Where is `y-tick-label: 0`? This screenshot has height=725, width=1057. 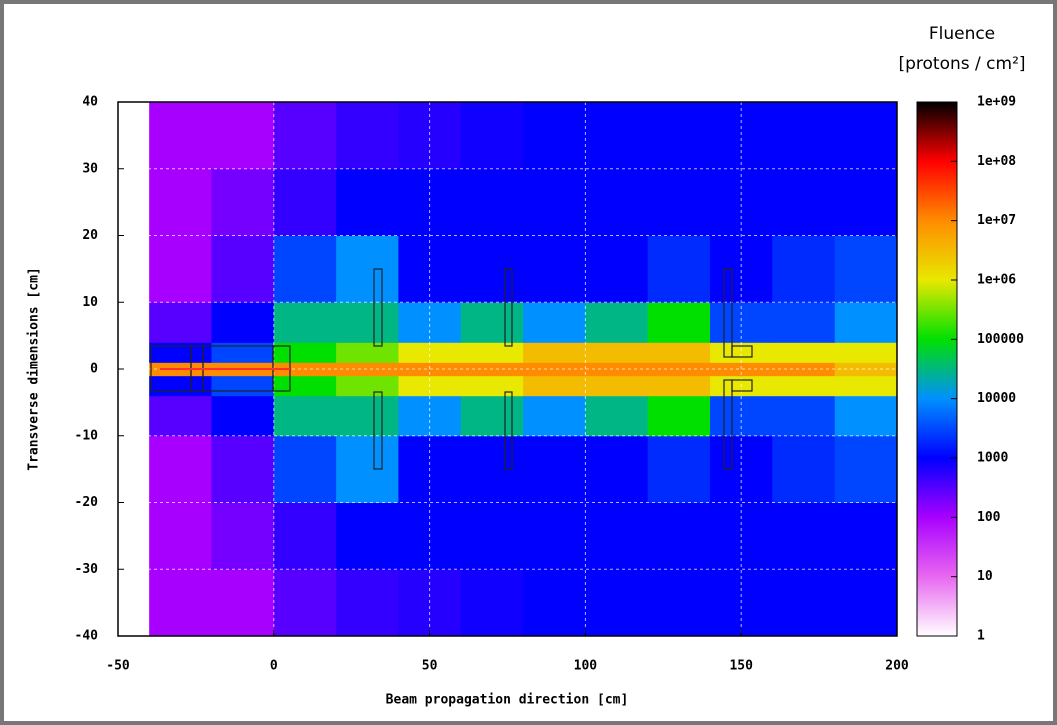
y-tick-label: 0 is located at coordinates (94, 369).